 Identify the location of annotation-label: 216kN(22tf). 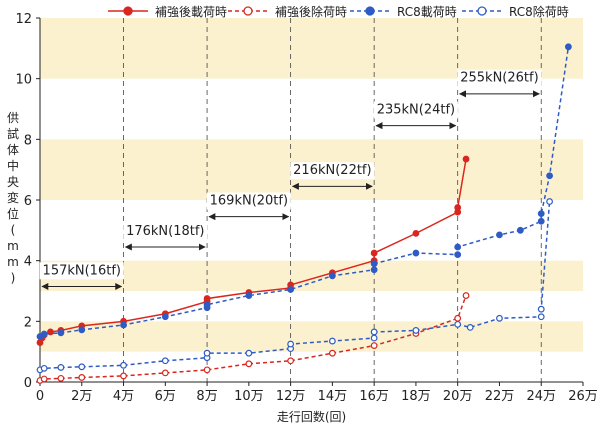
(332, 170).